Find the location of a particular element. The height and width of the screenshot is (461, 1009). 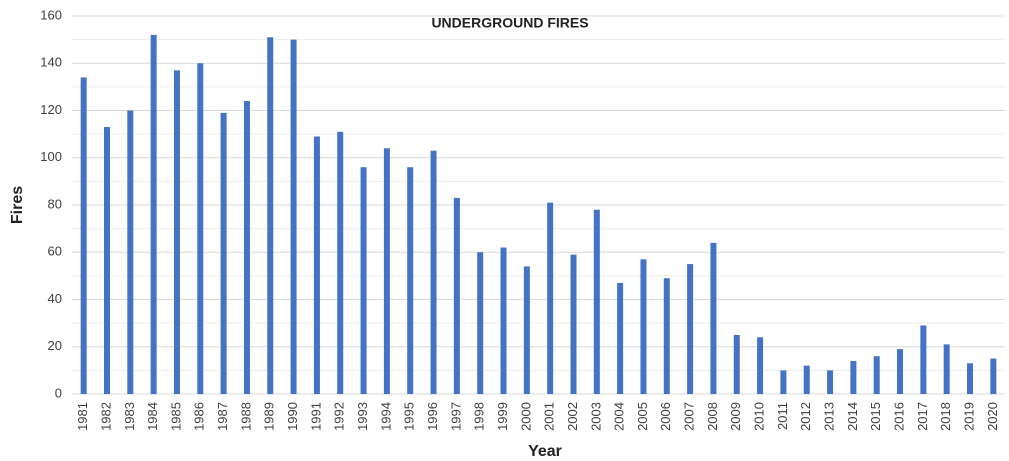

y-tick-label: 20 is located at coordinates (55, 345).